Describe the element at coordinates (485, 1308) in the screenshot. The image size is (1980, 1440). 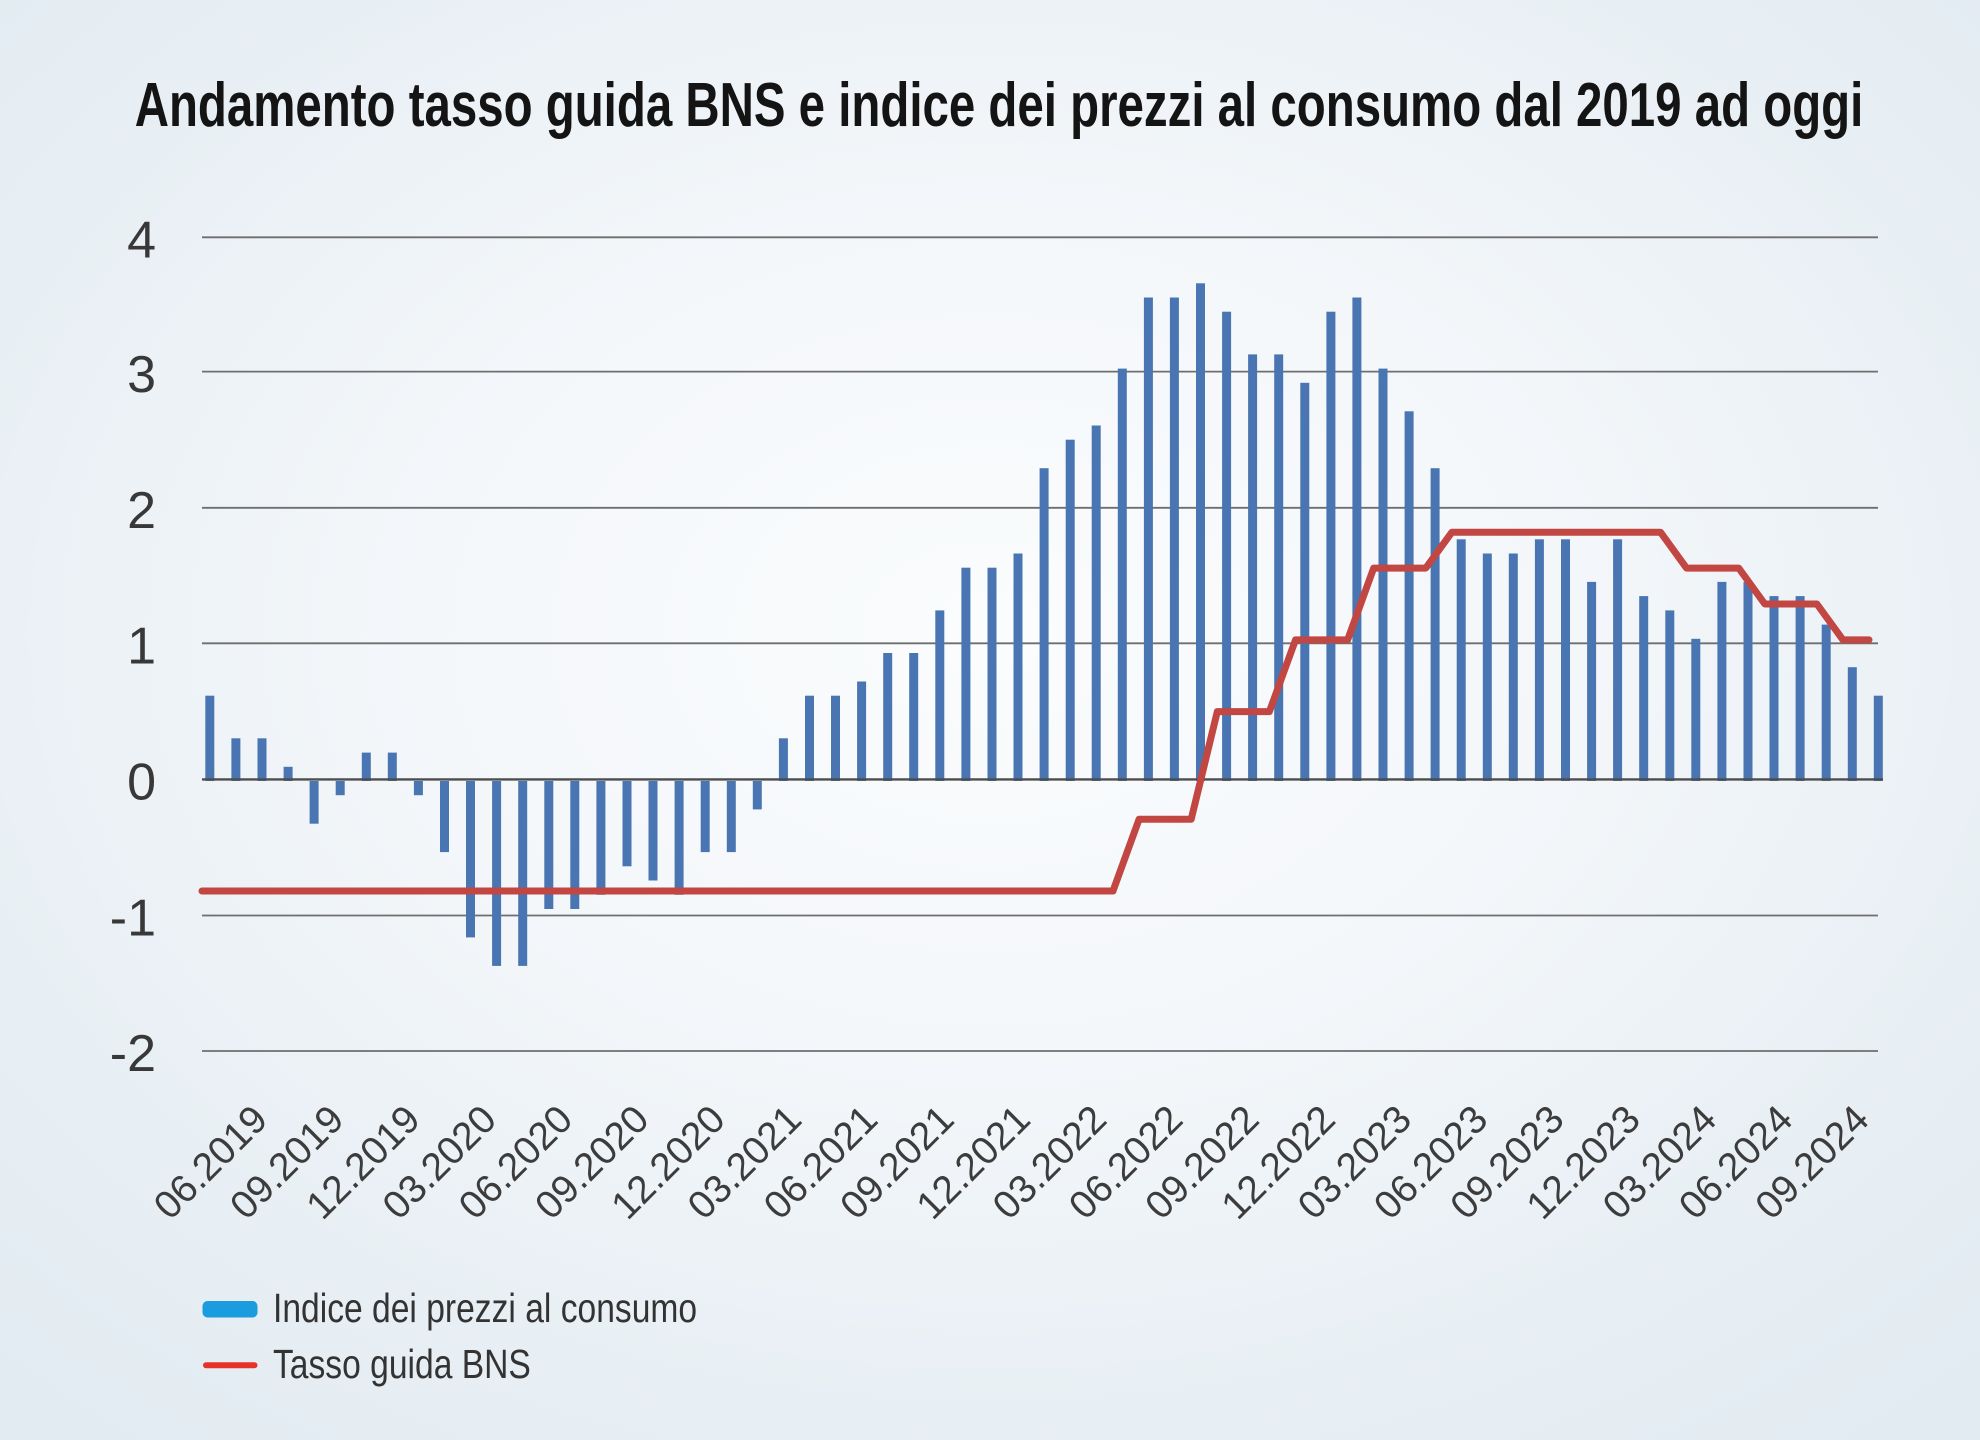
I see `svg-text: Indice dei prezzi al consumo` at that location.